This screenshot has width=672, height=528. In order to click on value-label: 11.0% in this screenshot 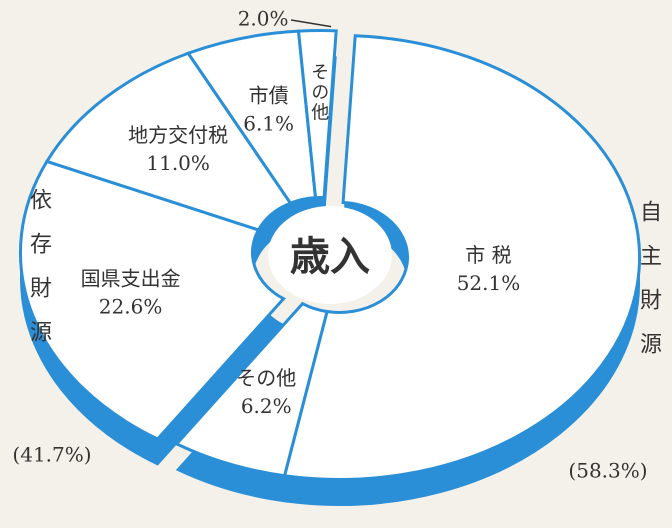, I will do `click(178, 163)`.